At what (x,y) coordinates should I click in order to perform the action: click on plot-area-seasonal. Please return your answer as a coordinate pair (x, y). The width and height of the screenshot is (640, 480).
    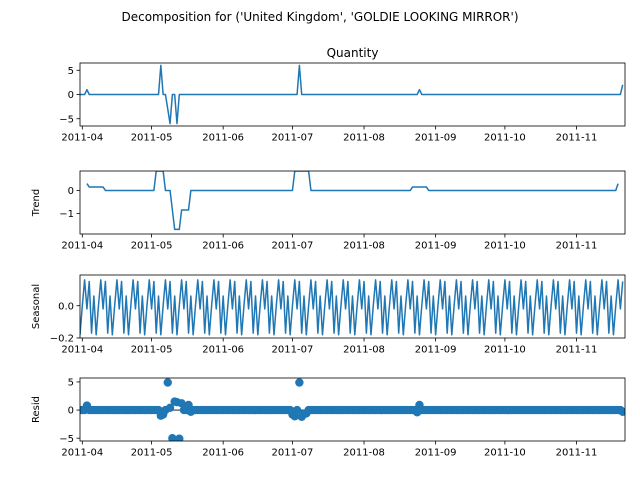
    Looking at the image, I should click on (352, 307).